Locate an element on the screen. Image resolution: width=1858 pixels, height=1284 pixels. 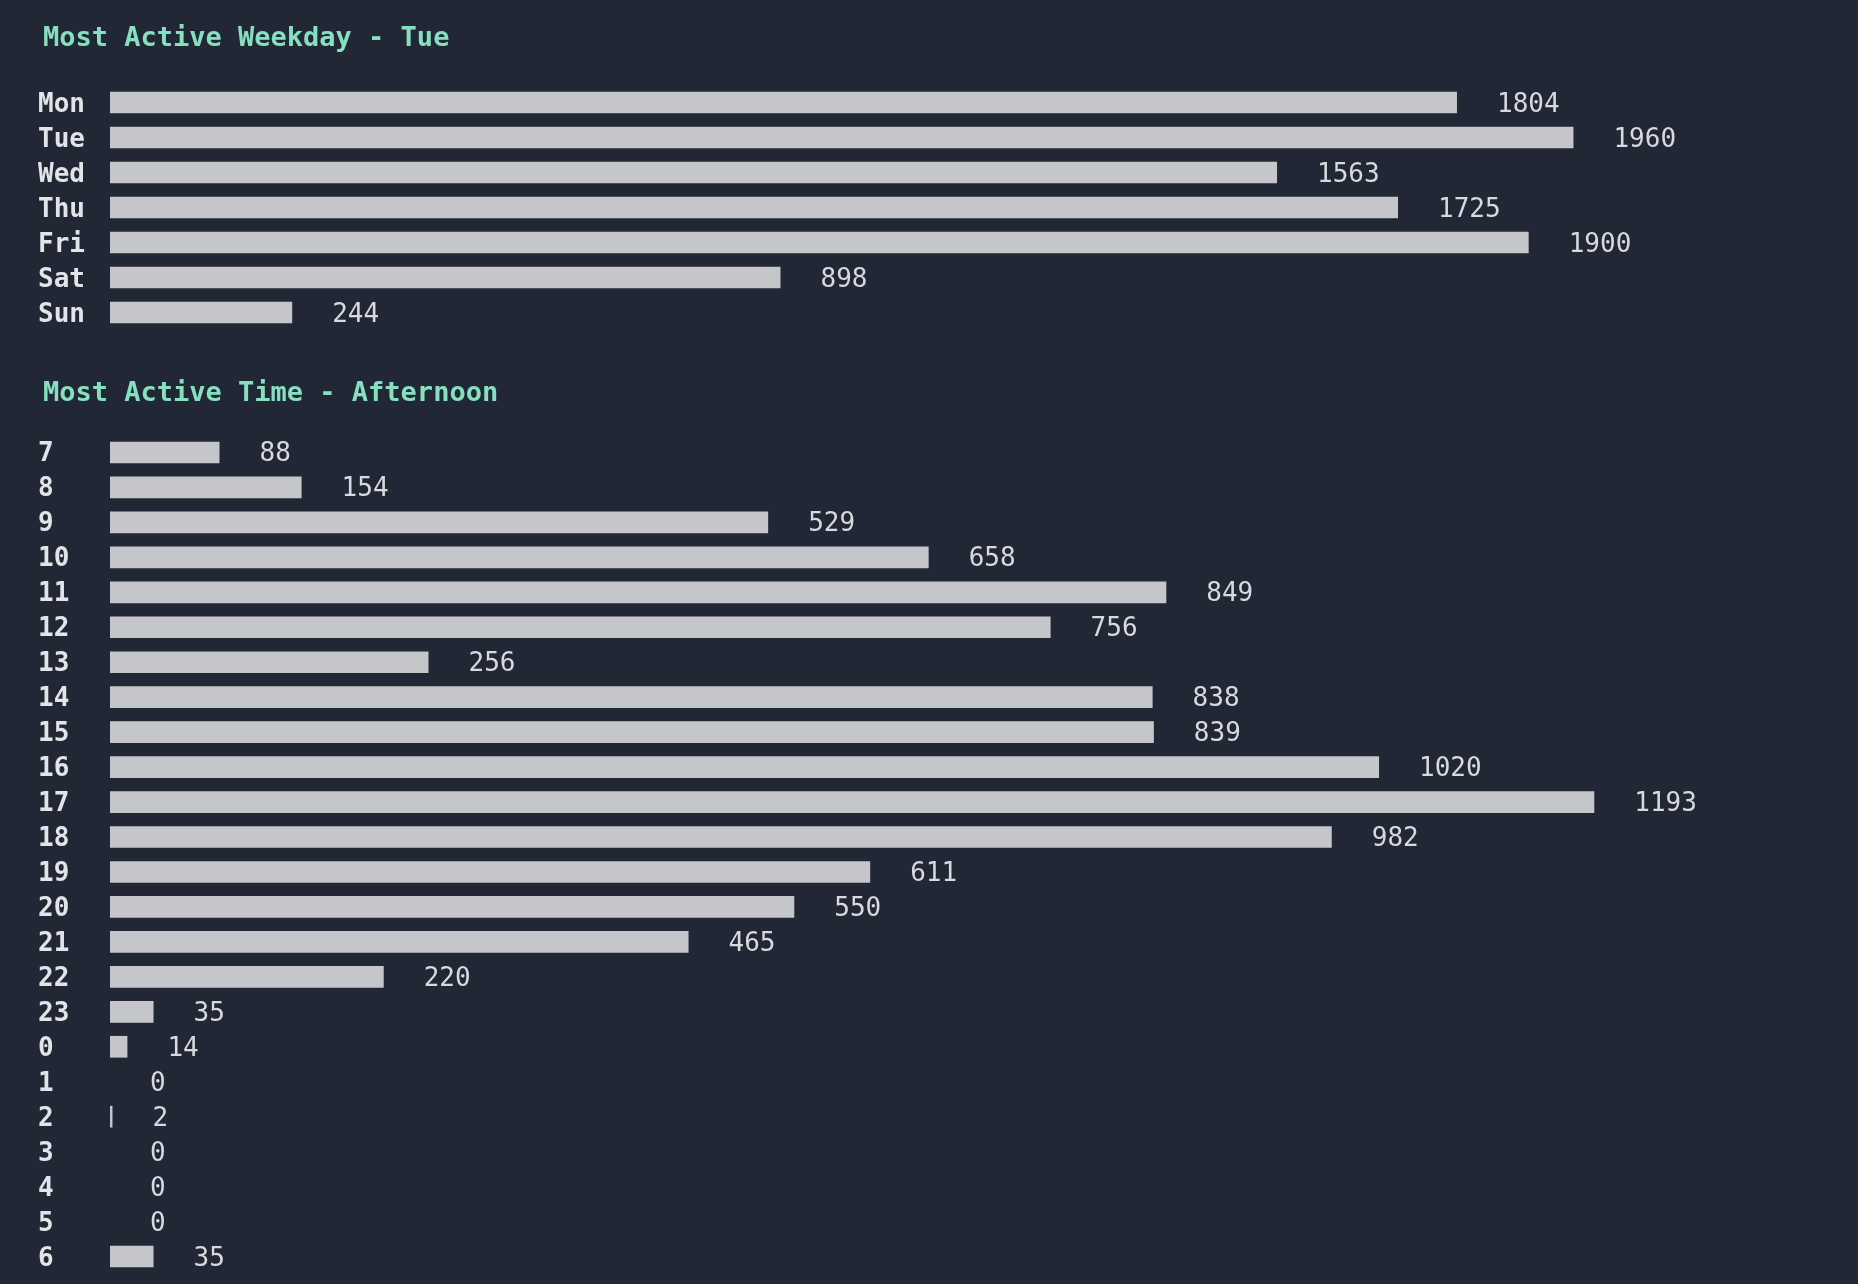
data-label: 1804 is located at coordinates (1528, 102).